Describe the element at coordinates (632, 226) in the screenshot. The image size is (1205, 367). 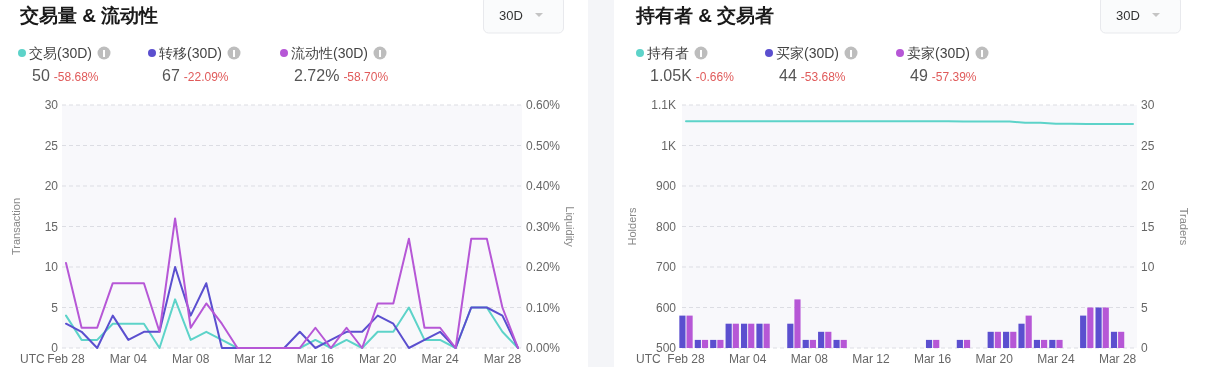
I see `y-axis-title: Holders` at that location.